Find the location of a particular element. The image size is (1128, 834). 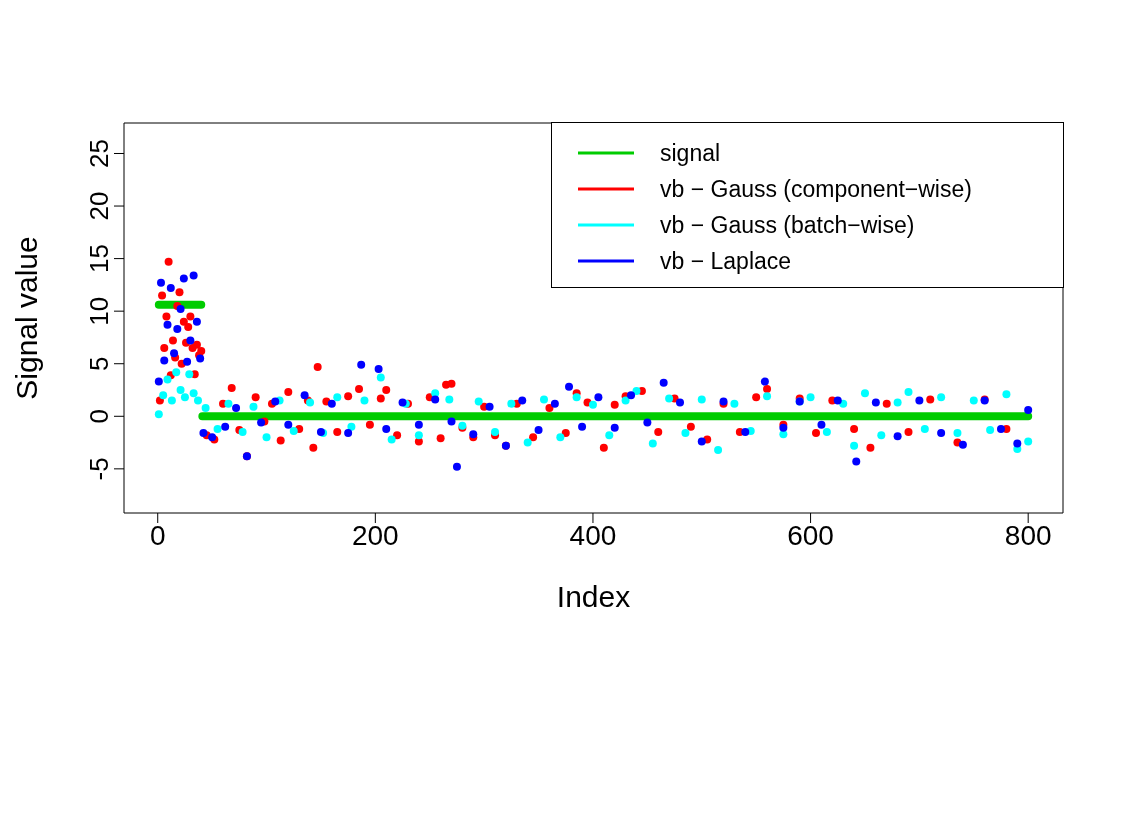

legend-label: signal is located at coordinates (690, 153).